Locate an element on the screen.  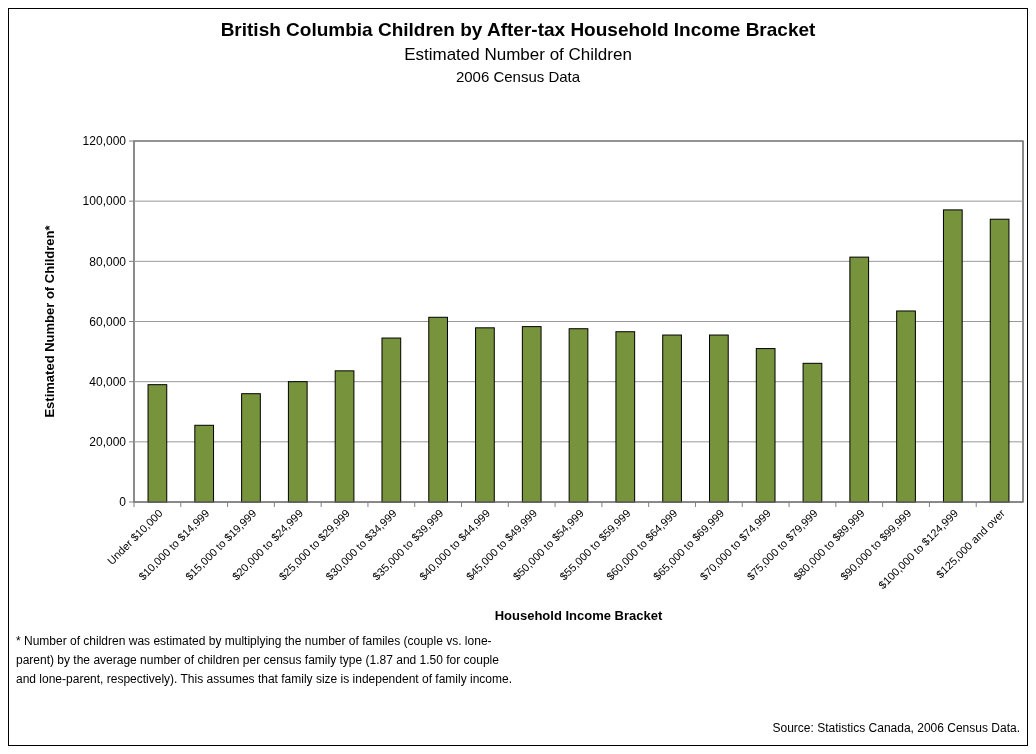
y-tick-label: 0 is located at coordinates (123, 502).